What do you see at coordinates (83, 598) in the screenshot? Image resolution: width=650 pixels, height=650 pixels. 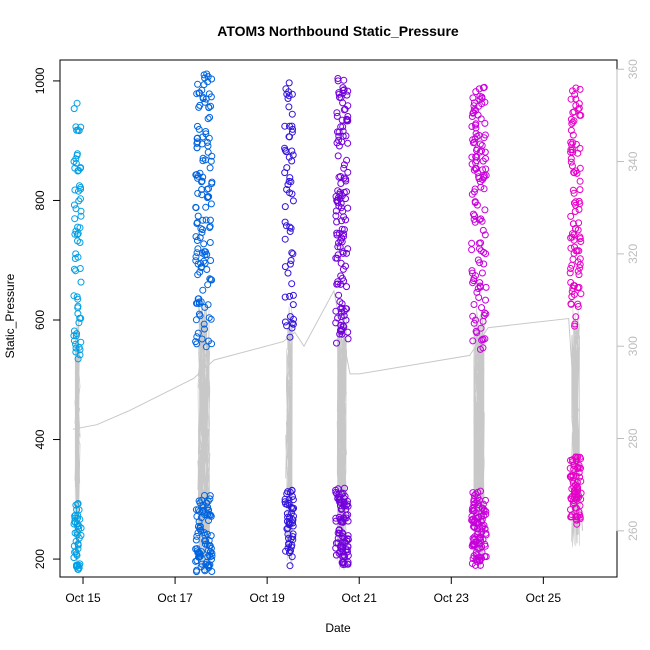 I see `x-tick-label: Oct 15` at bounding box center [83, 598].